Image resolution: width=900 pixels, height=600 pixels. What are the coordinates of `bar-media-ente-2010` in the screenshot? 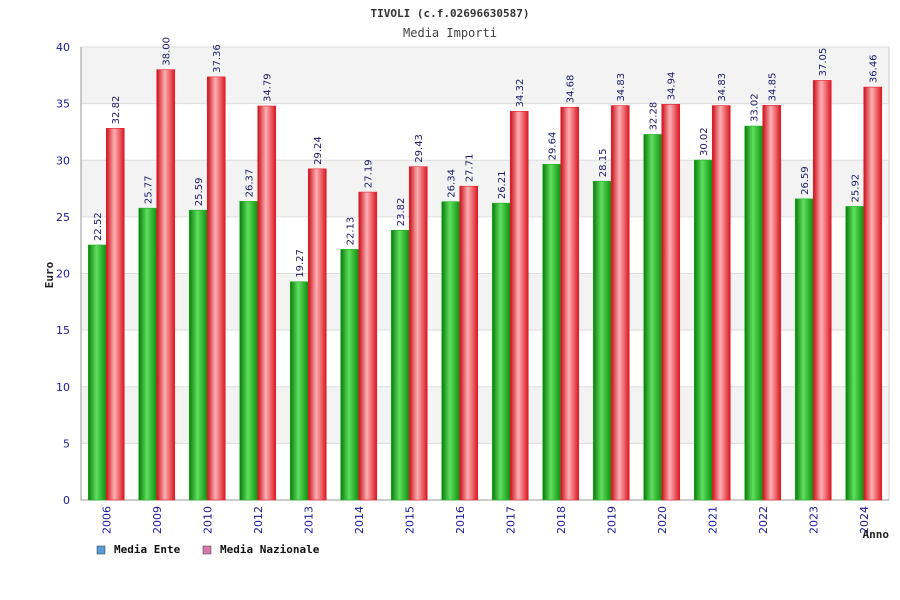 It's located at (198, 355).